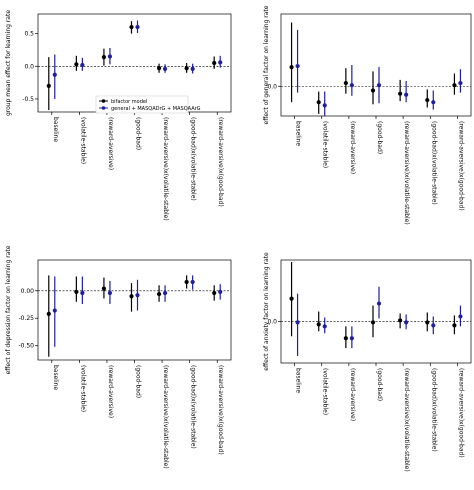  I want to click on y-tick-label: -0.50, so click(26, 346).